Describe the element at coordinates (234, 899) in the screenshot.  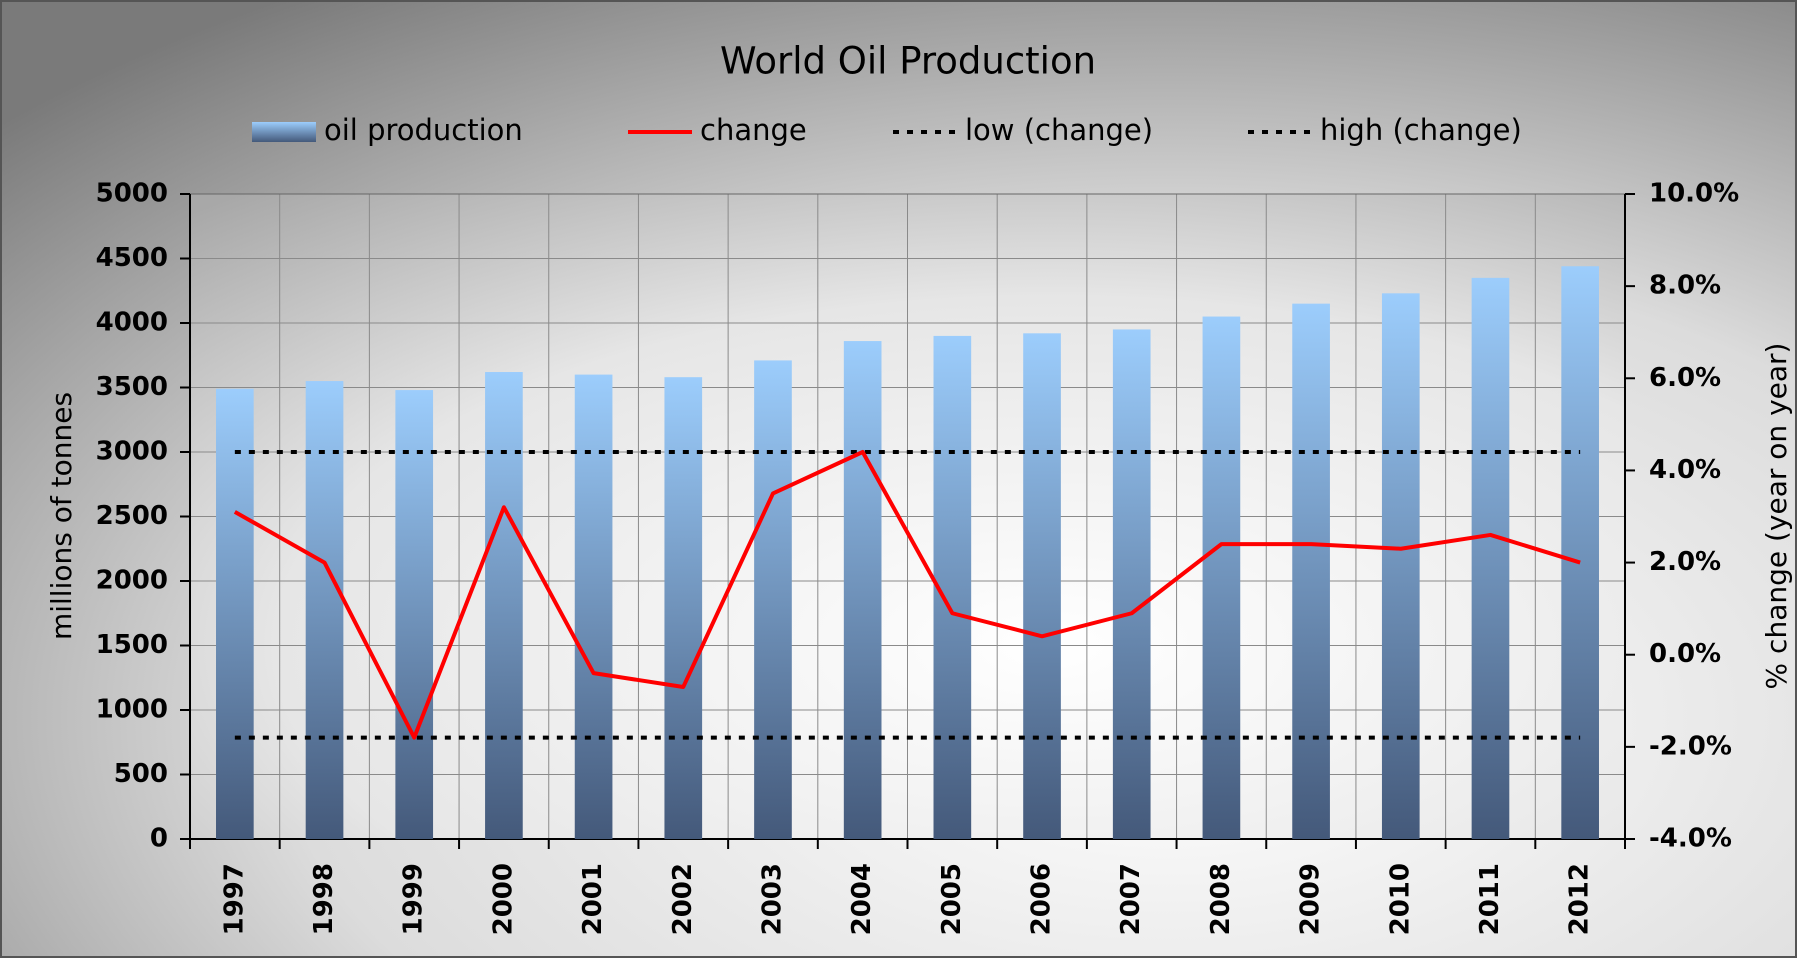
I see `x-tick-label: 1997` at that location.